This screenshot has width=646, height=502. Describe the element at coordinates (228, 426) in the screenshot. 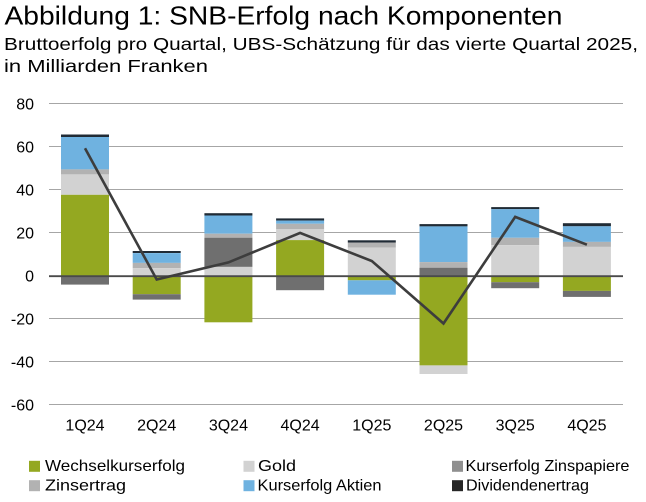

I see `svg-text: 3Q24` at that location.